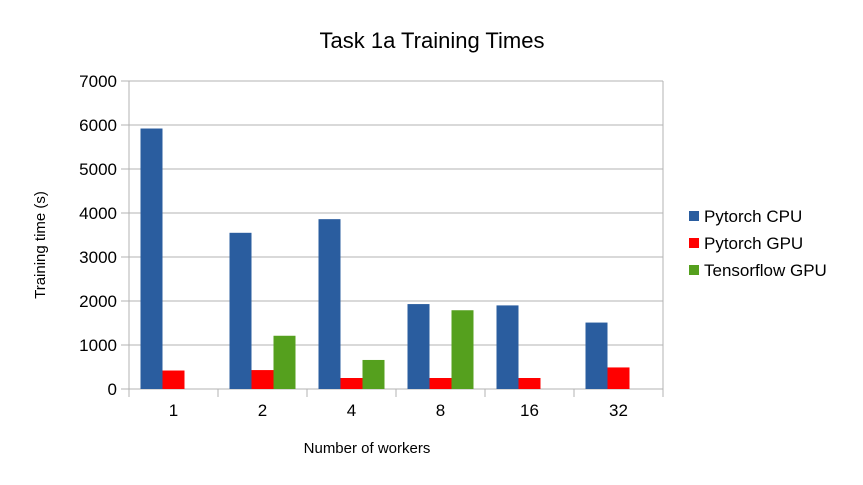  I want to click on y-tick-label: 2000, so click(98, 301).